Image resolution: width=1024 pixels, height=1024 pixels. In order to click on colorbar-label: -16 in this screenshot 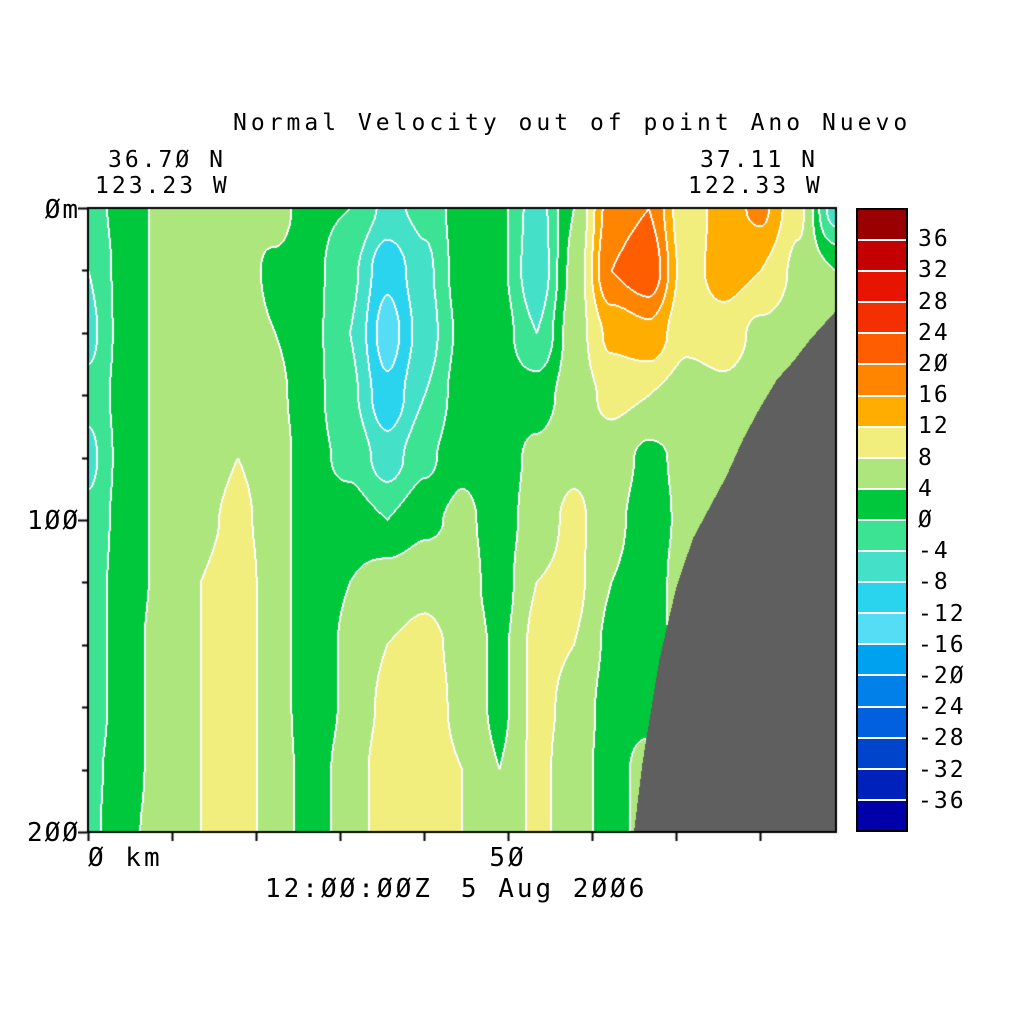, I will do `click(942, 644)`.